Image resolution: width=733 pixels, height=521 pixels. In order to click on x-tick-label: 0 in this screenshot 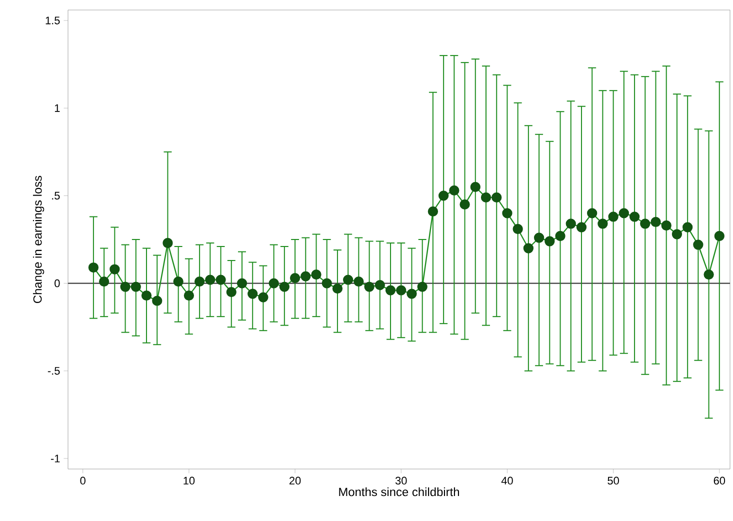, I will do `click(83, 480)`.